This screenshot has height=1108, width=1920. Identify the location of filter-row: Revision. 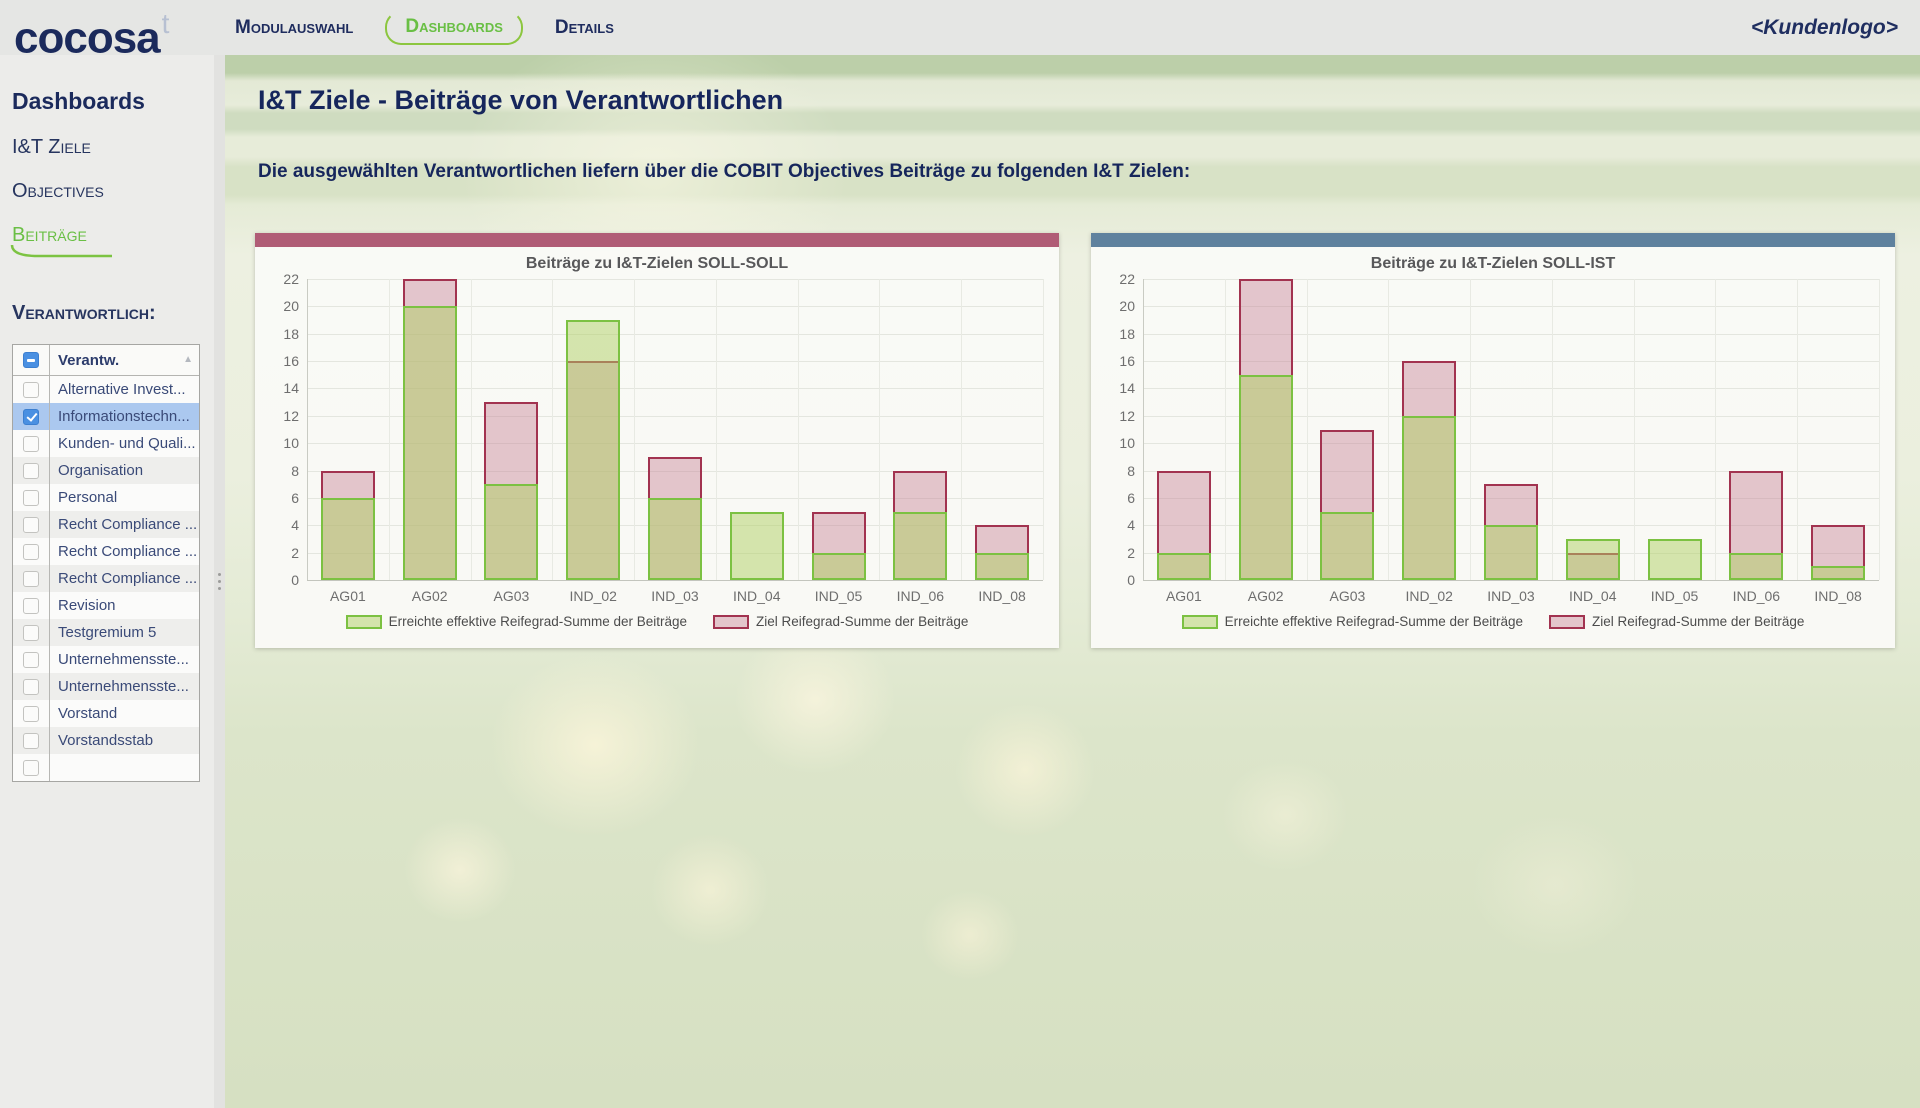
(106, 605).